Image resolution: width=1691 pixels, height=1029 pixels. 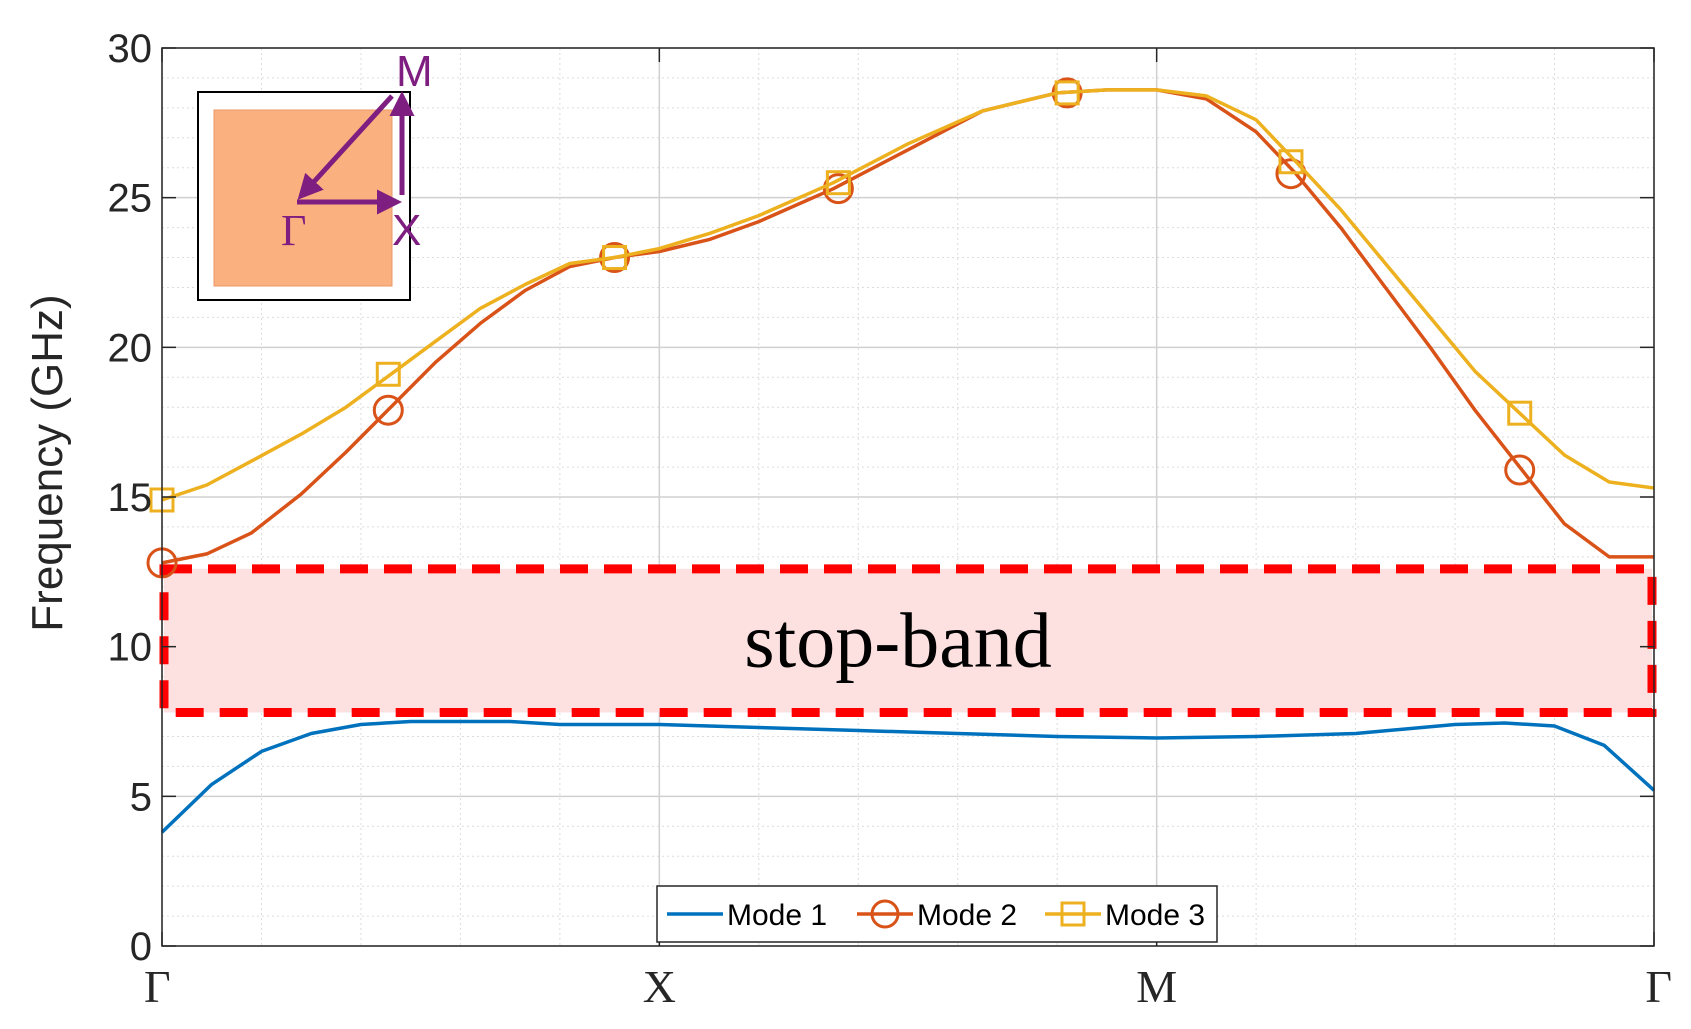 I want to click on legend: Mode 1 Mode 2 Mode 3, so click(x=937, y=914).